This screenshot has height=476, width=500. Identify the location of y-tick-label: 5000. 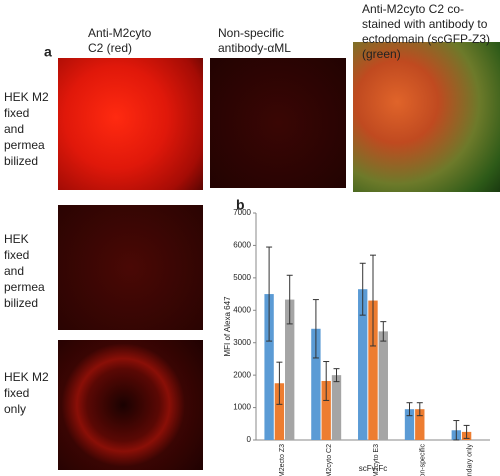
(242, 277).